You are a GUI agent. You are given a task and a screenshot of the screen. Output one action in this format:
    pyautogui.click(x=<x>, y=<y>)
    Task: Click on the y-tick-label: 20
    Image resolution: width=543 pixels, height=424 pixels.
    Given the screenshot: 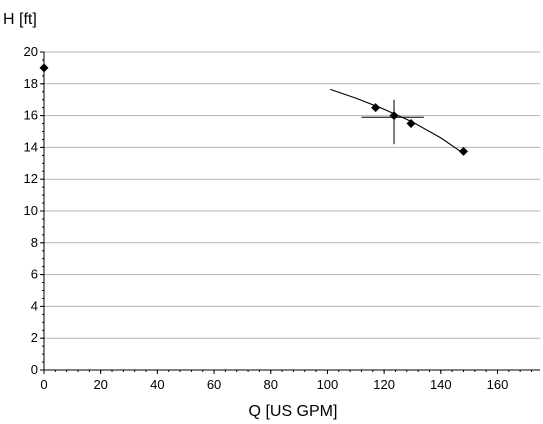 What is the action you would take?
    pyautogui.click(x=31, y=51)
    